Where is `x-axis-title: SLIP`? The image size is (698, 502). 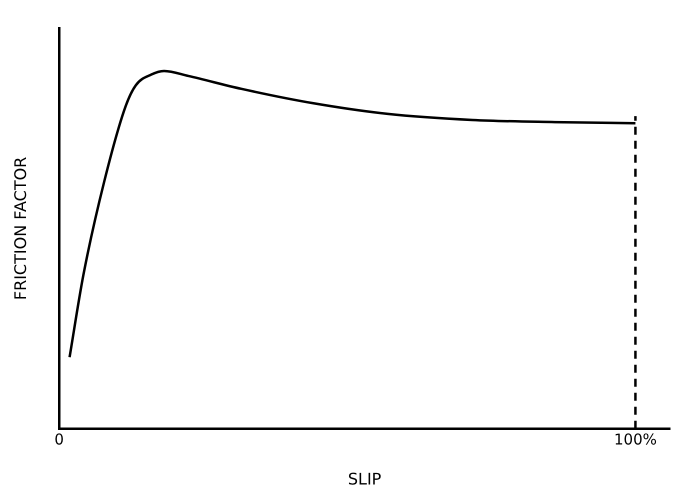
x-axis-title: SLIP is located at coordinates (365, 479).